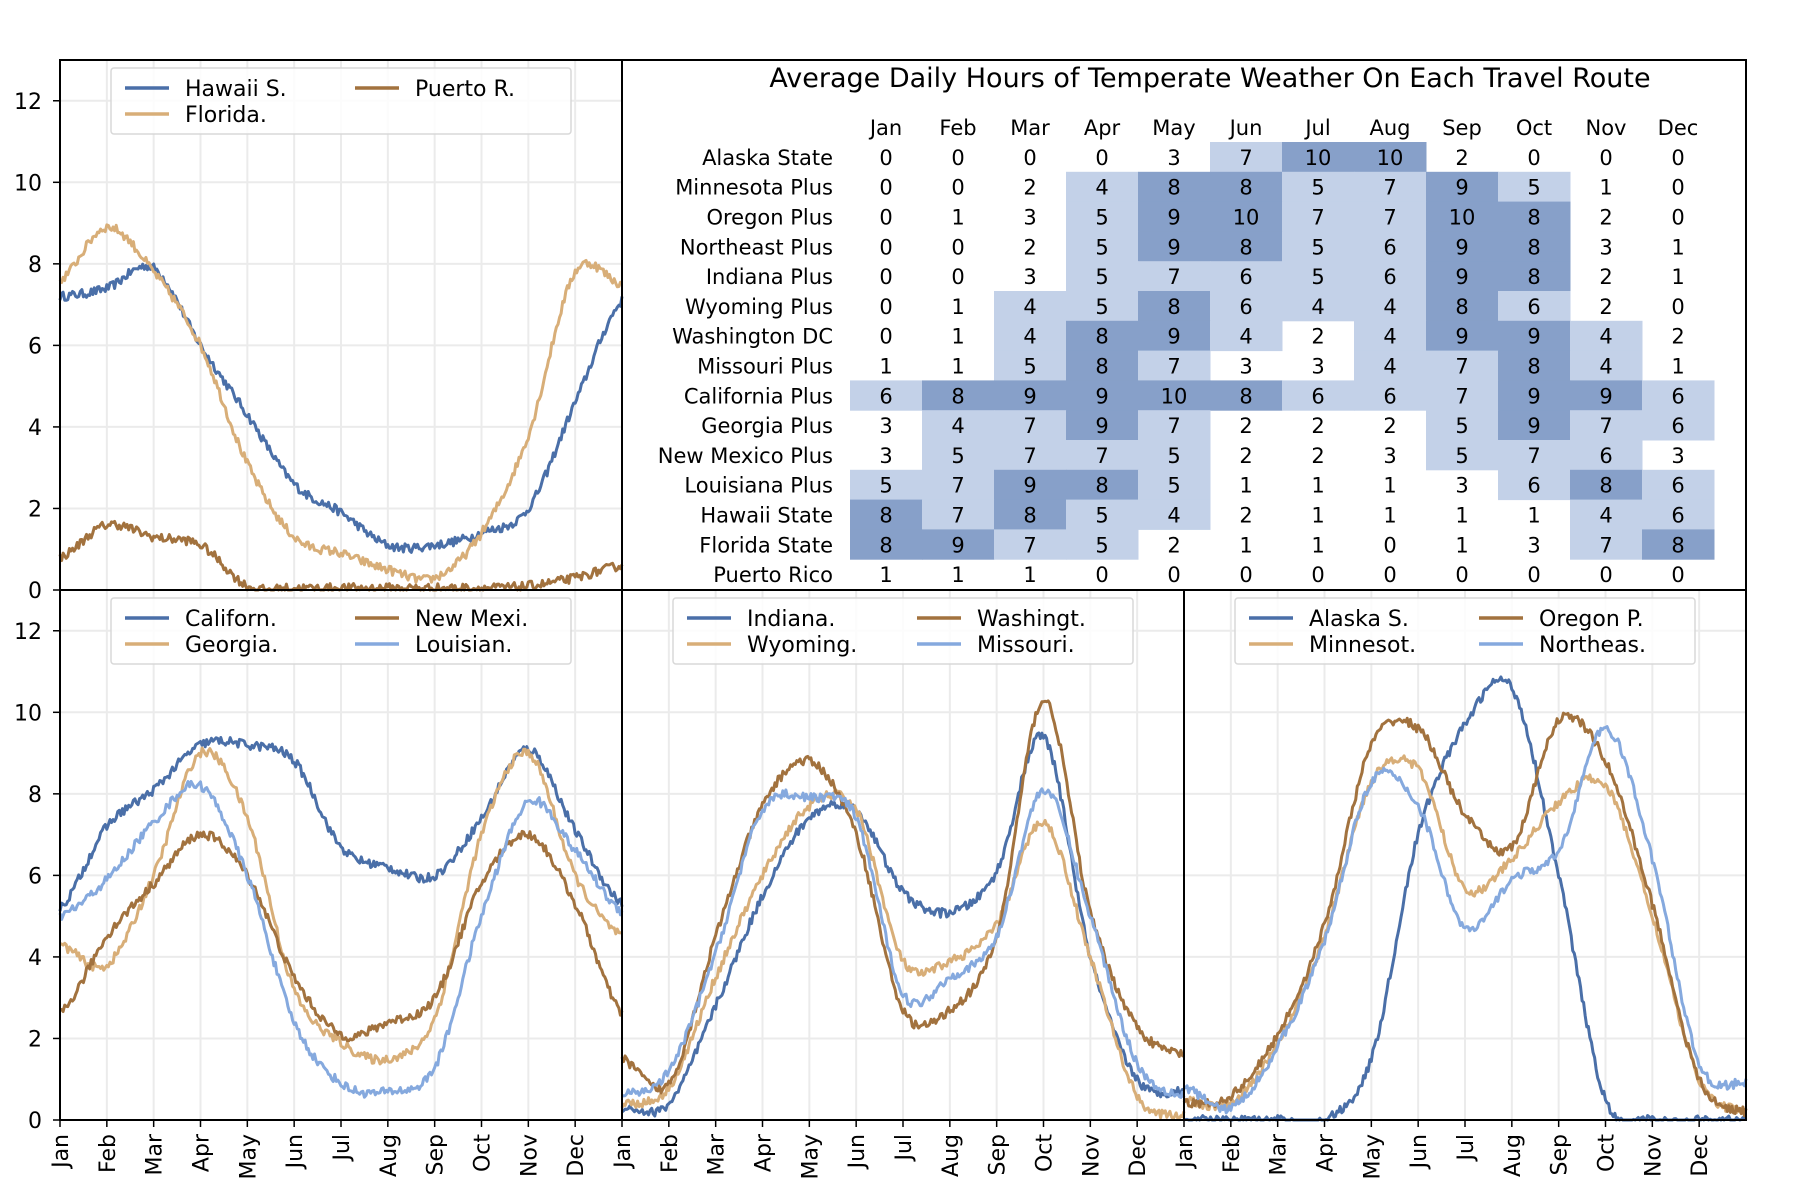  I want to click on legend-label: Wyoming., so click(802, 645).